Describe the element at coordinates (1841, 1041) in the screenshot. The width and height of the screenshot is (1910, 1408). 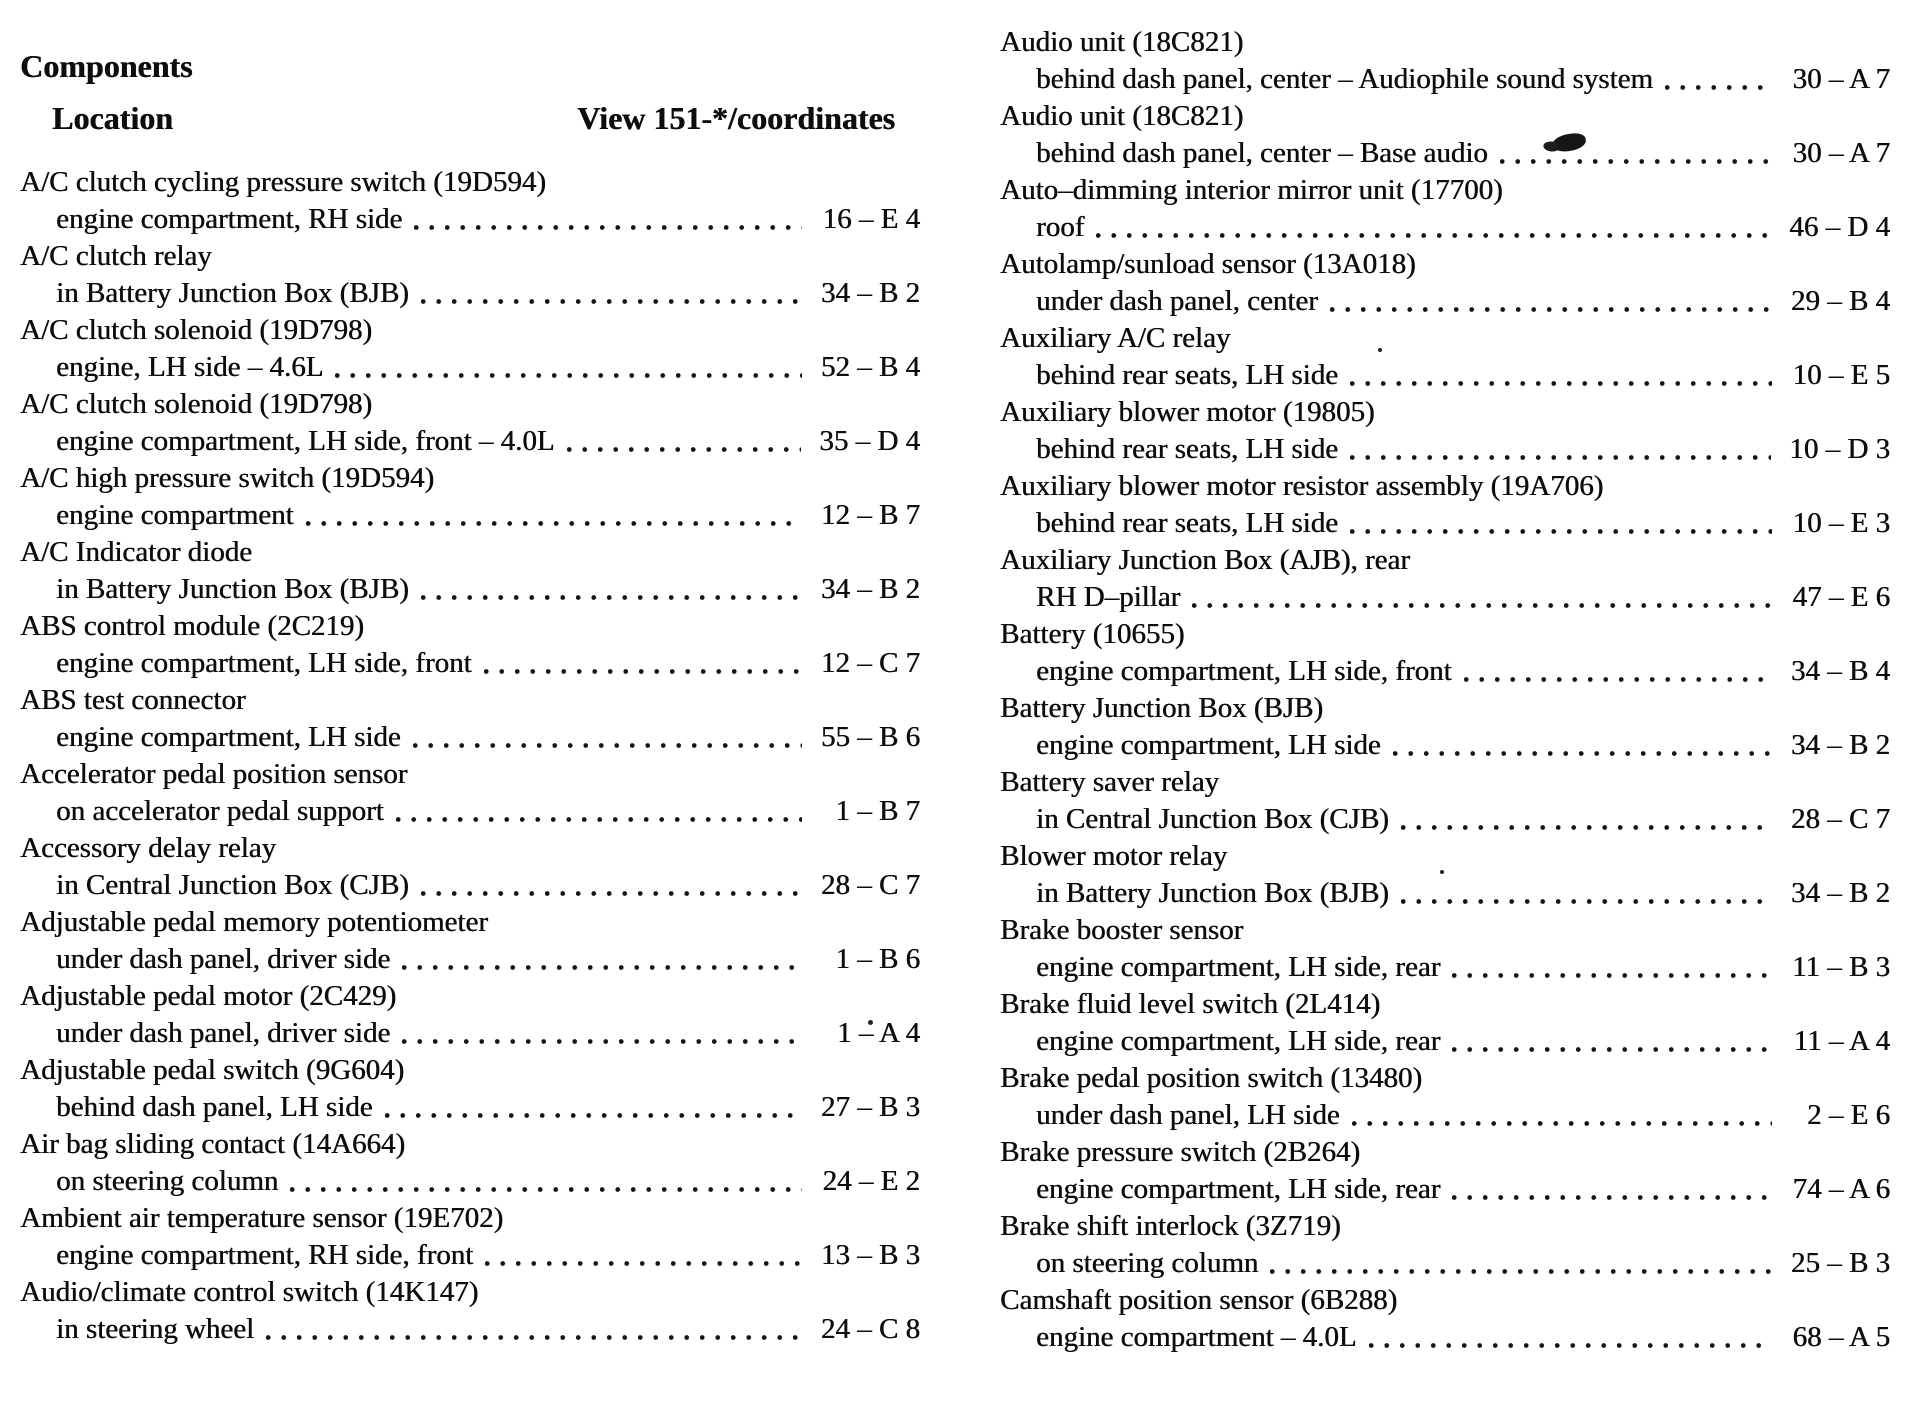
I see `coordinate-value: 11 – A 4` at that location.